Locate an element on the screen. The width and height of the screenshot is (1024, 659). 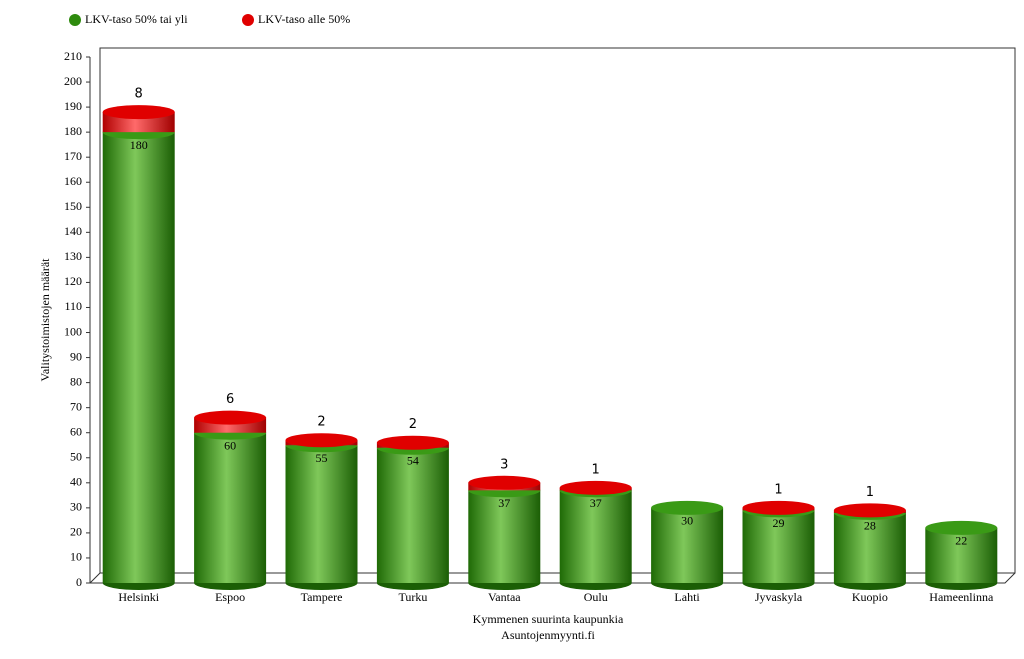
x-tick-label: Tampere is located at coordinates (322, 597).